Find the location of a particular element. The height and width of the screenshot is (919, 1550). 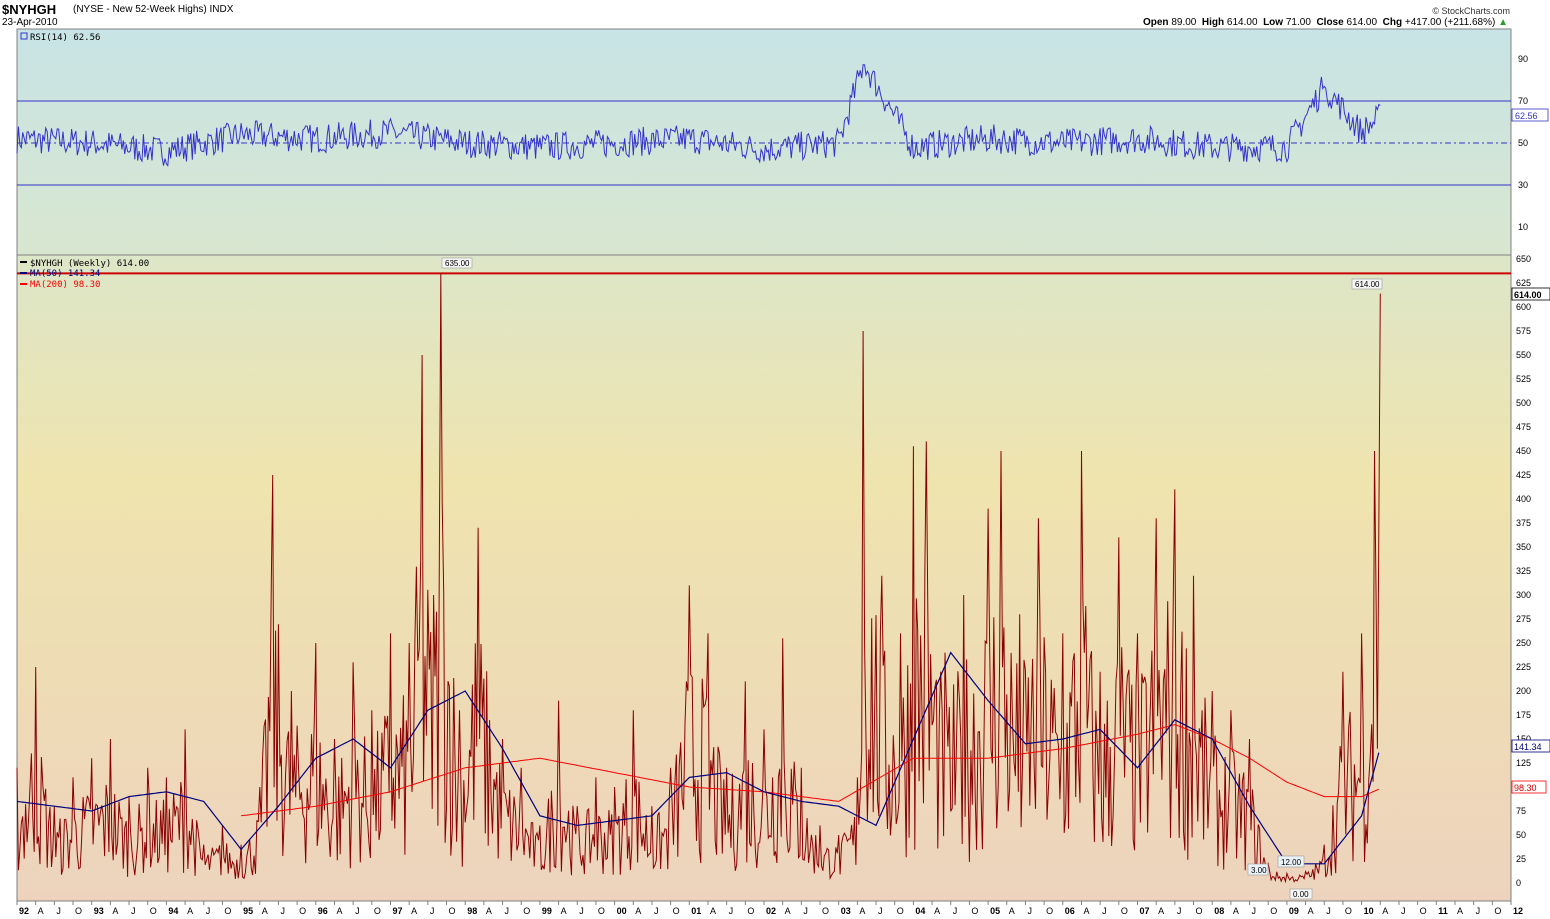

price-y-tick-label: 250 is located at coordinates (1523, 643).